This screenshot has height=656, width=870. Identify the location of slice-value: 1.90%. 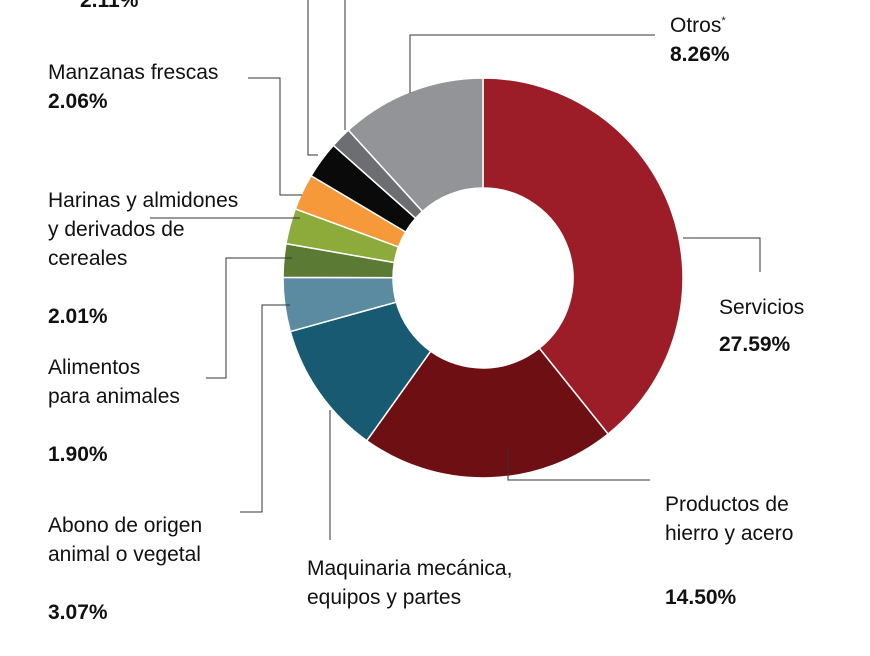
(78, 454).